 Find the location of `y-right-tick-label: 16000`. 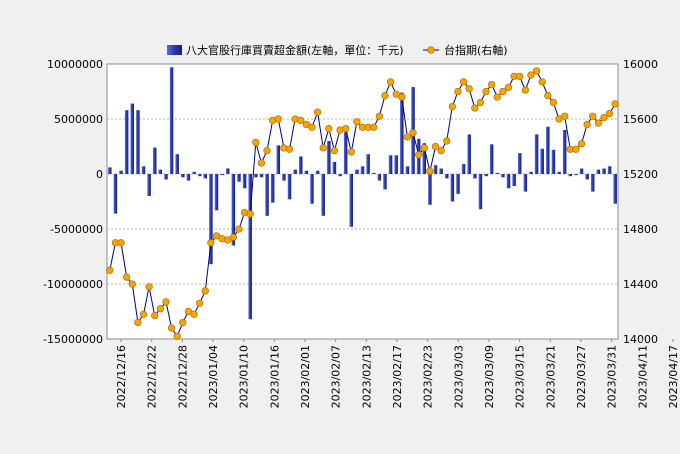

y-right-tick-label: 16000 is located at coordinates (640, 64).